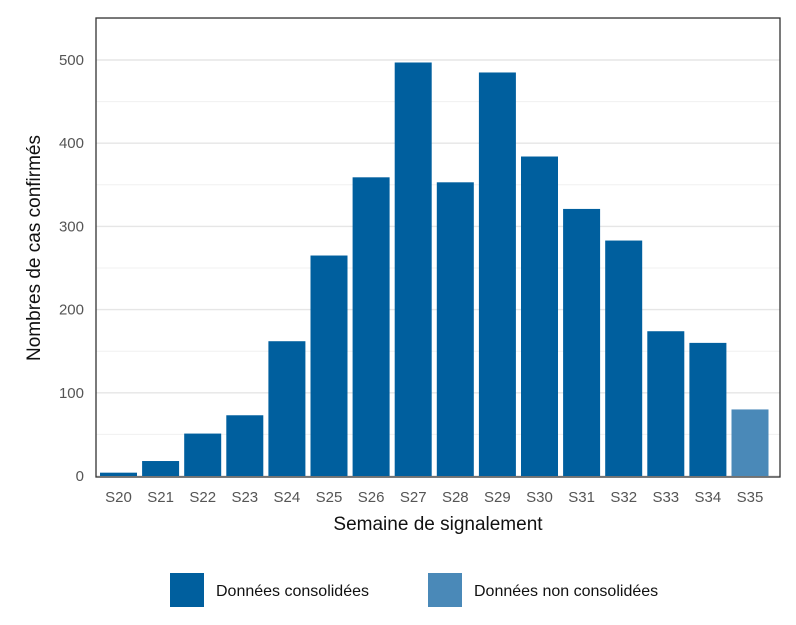  Describe the element at coordinates (287, 497) in the screenshot. I see `x-tick-label: S24` at that location.